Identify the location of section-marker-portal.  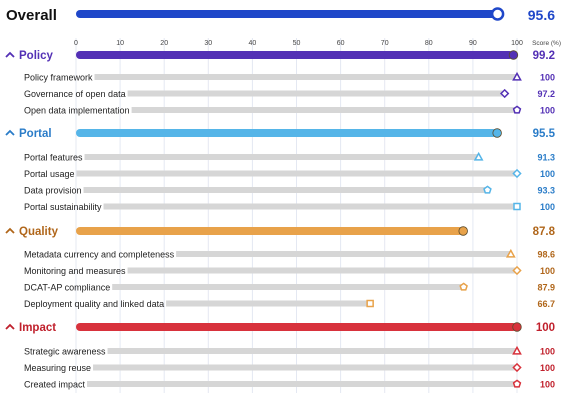
(497, 133).